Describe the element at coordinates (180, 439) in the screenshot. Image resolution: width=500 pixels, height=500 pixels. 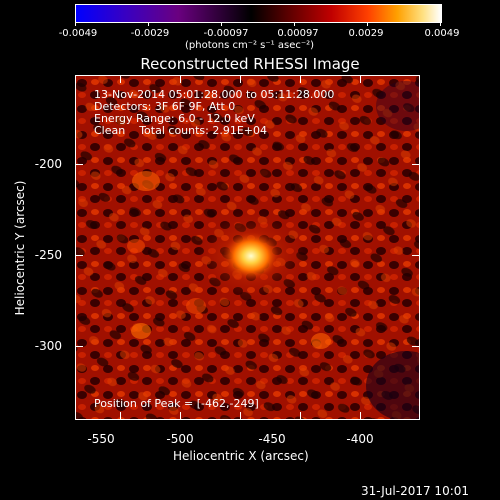
I see `x-tick-label: -500` at that location.